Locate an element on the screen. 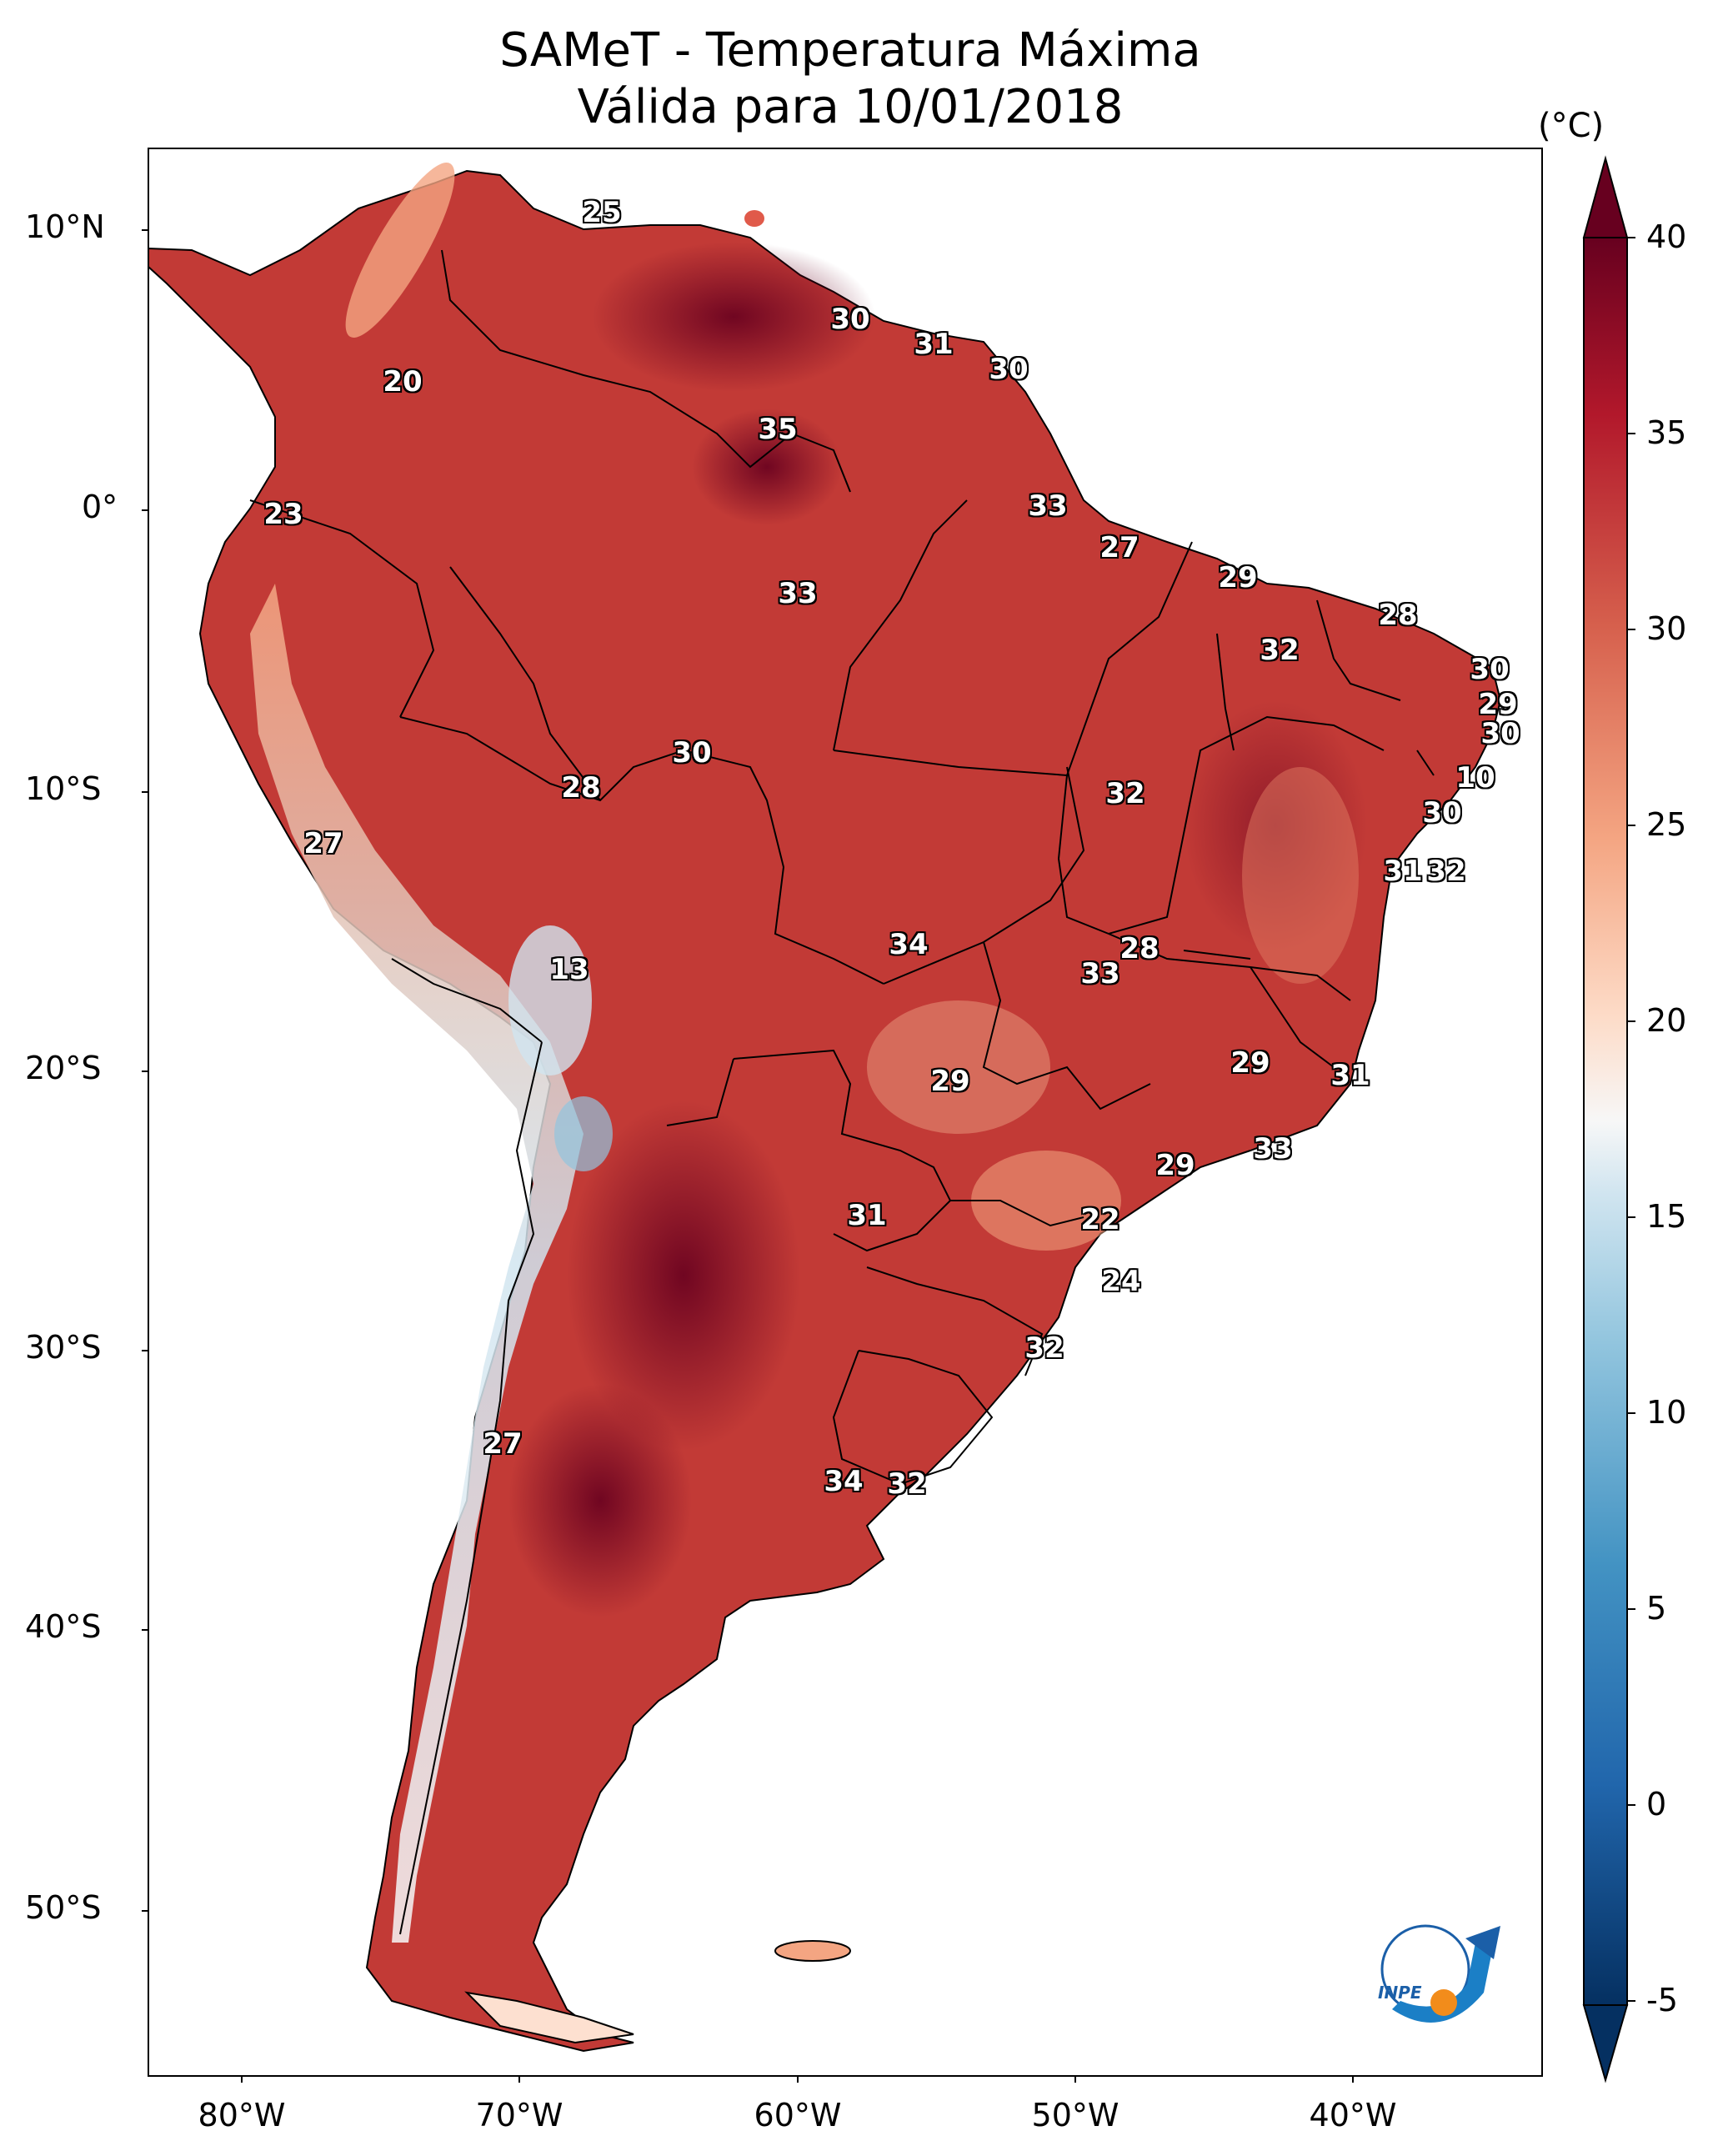  colorbar-tick-25: 25 is located at coordinates (1666, 824).